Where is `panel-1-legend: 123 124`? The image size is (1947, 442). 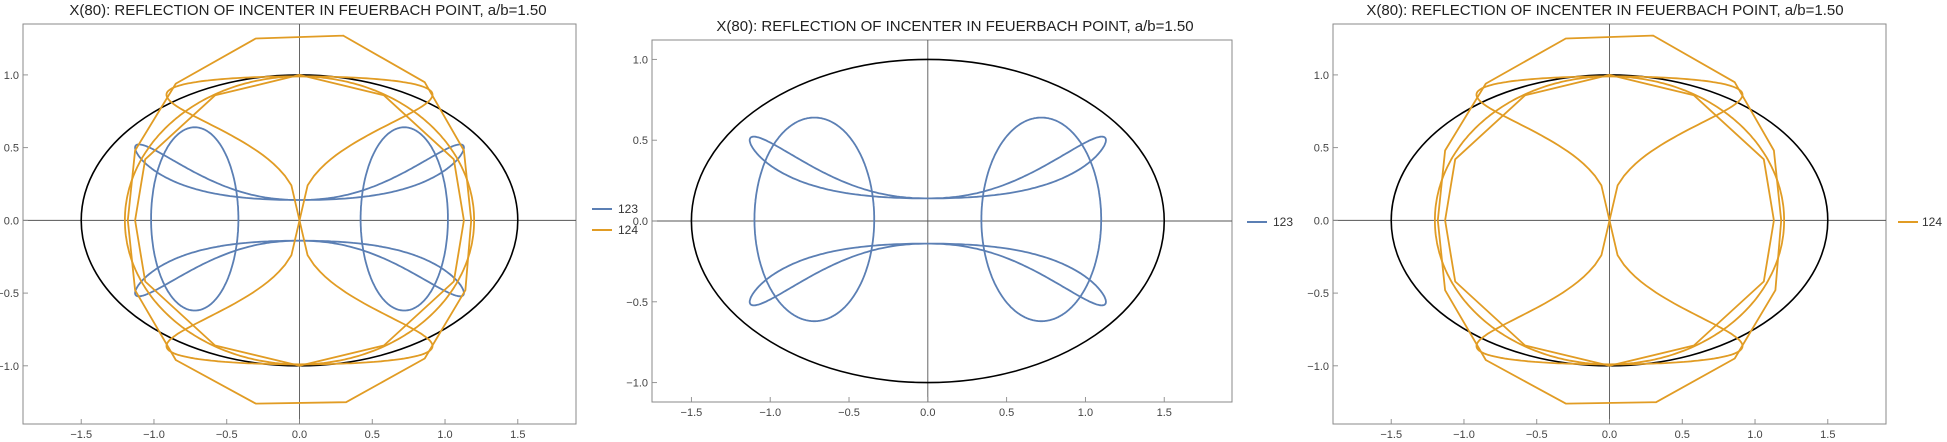 panel-1-legend: 123 124 is located at coordinates (615, 219).